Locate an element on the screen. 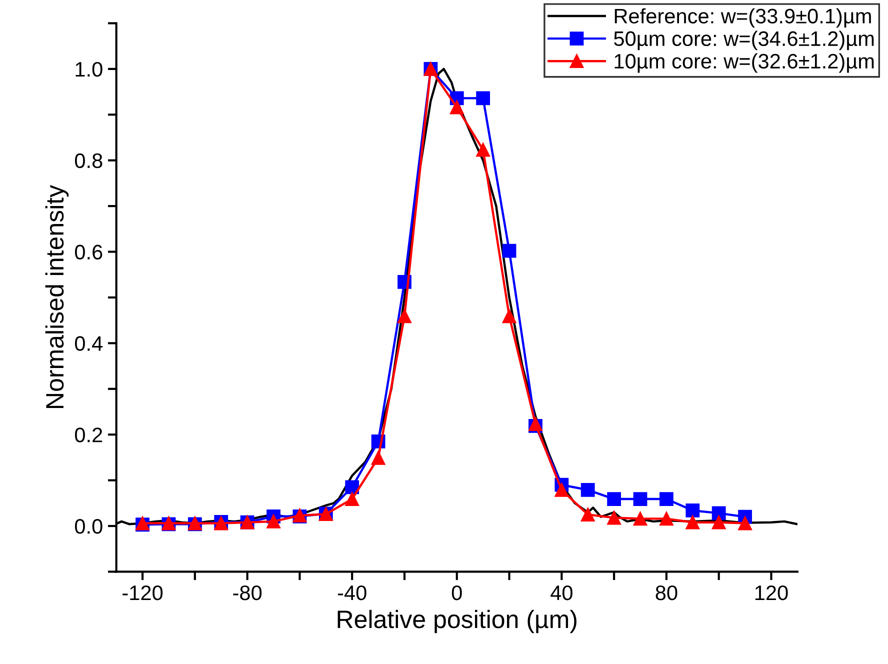  x-tick-label: 80 is located at coordinates (667, 592).